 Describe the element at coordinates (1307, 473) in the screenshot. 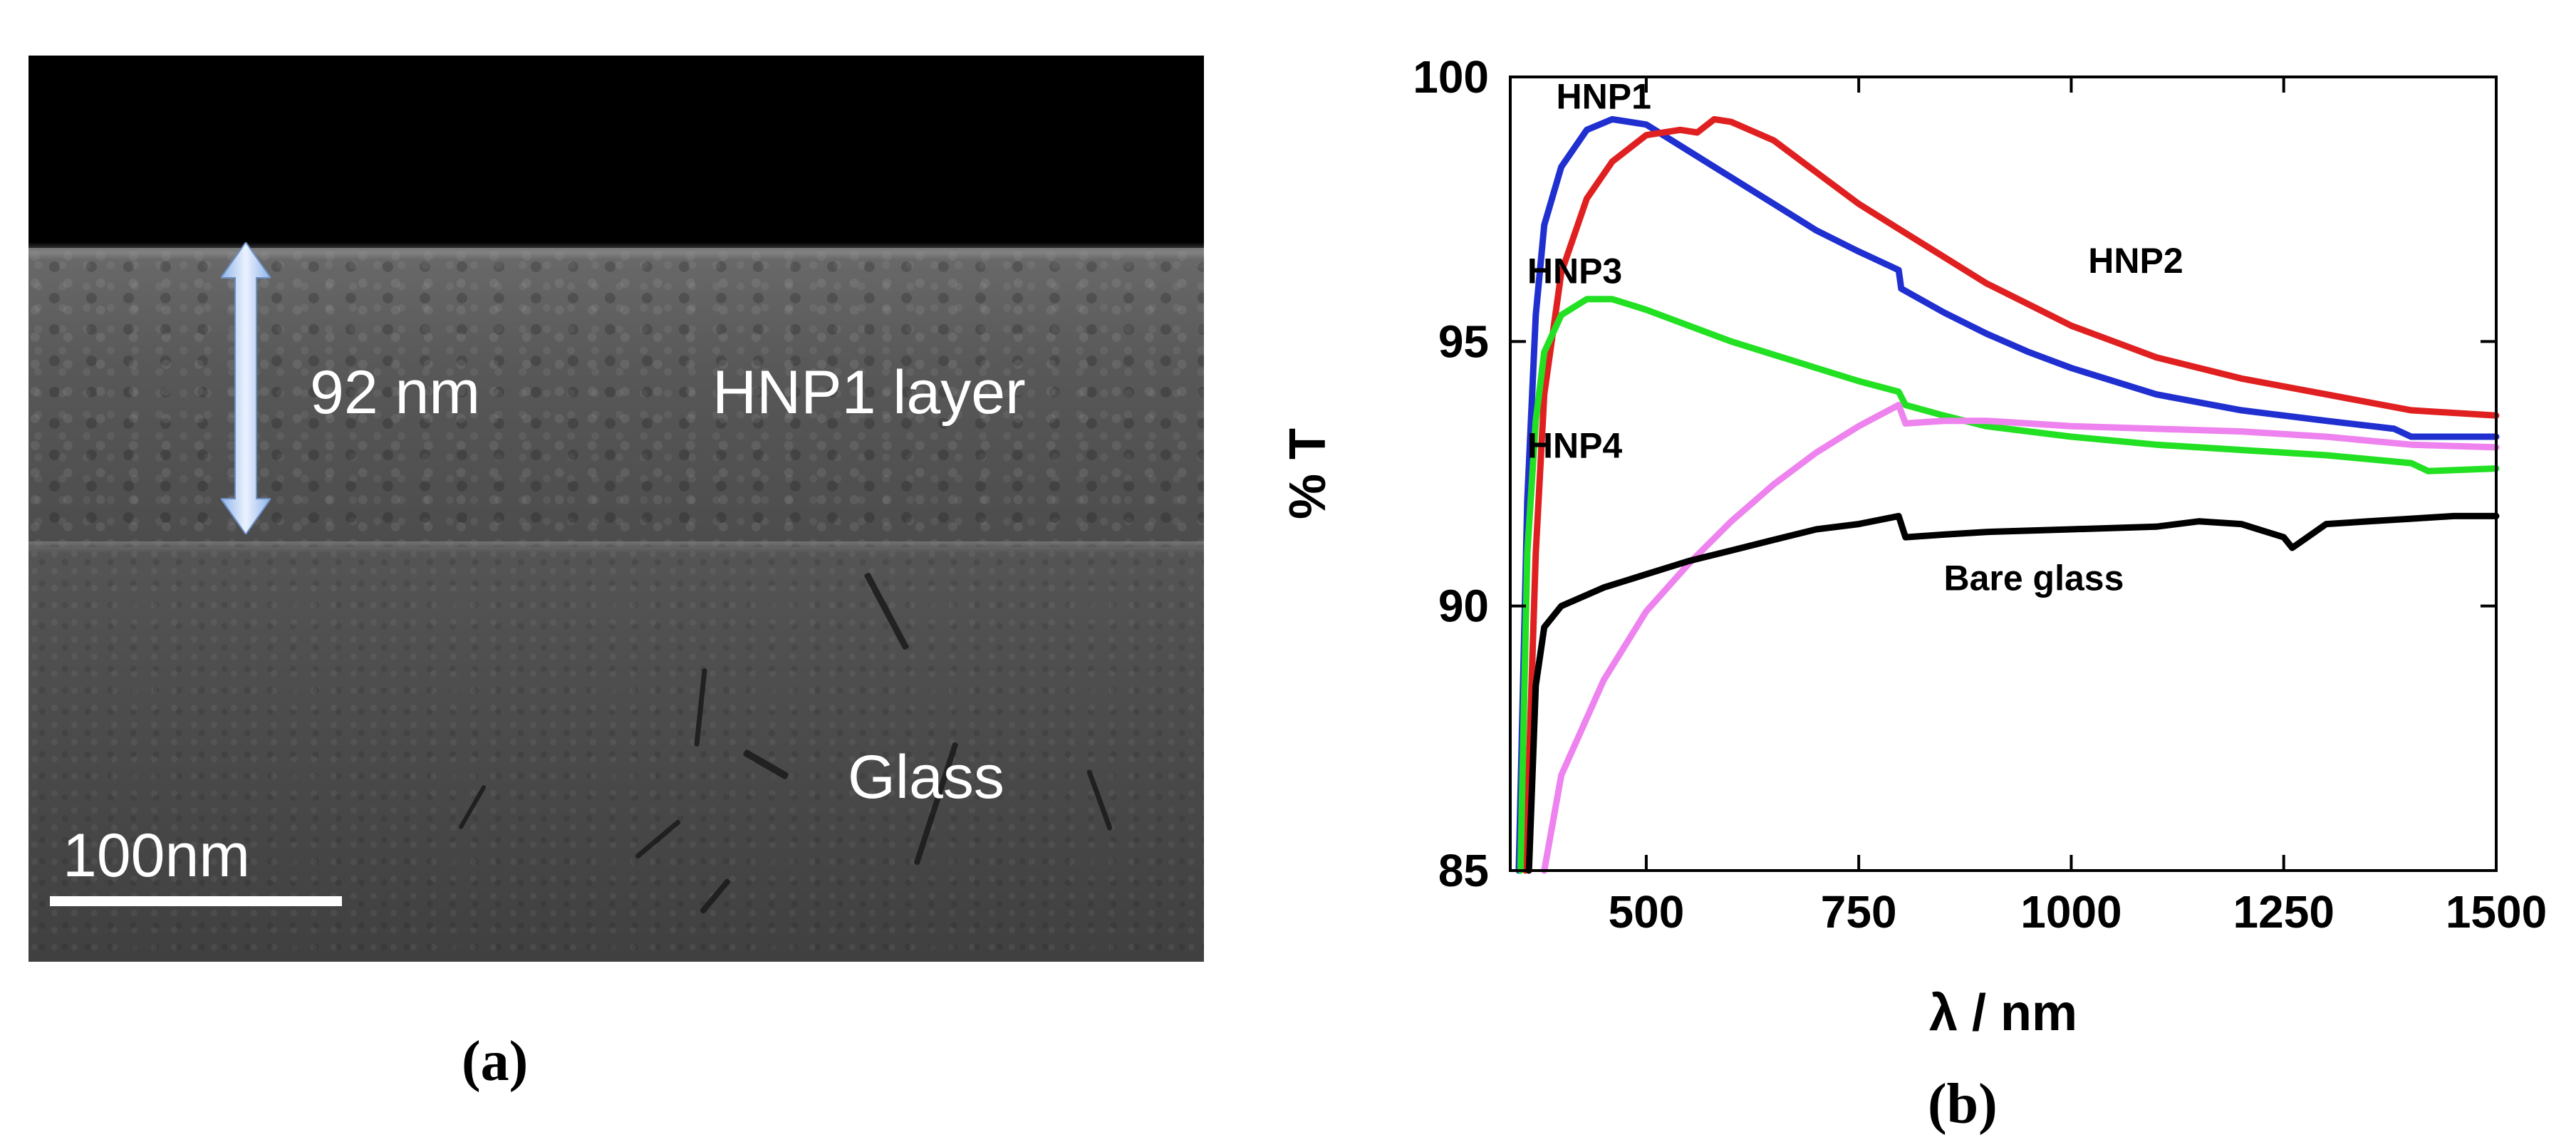

I see `y-axis-title: % T` at that location.